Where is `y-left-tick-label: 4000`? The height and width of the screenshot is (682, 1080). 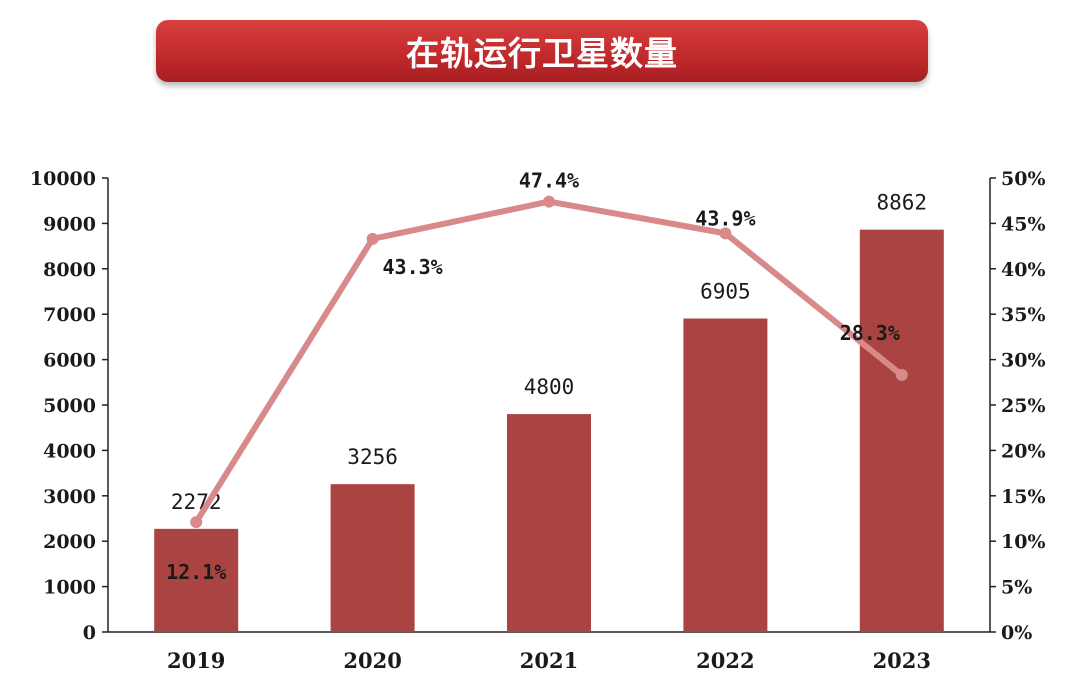 y-left-tick-label: 4000 is located at coordinates (69, 451).